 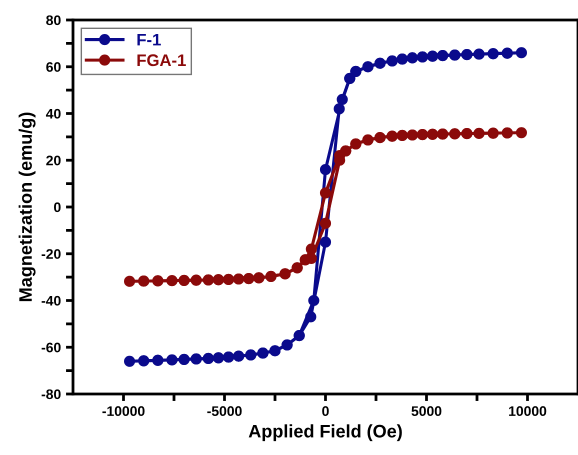 I want to click on y-tick-label: 80, so click(x=53, y=20).